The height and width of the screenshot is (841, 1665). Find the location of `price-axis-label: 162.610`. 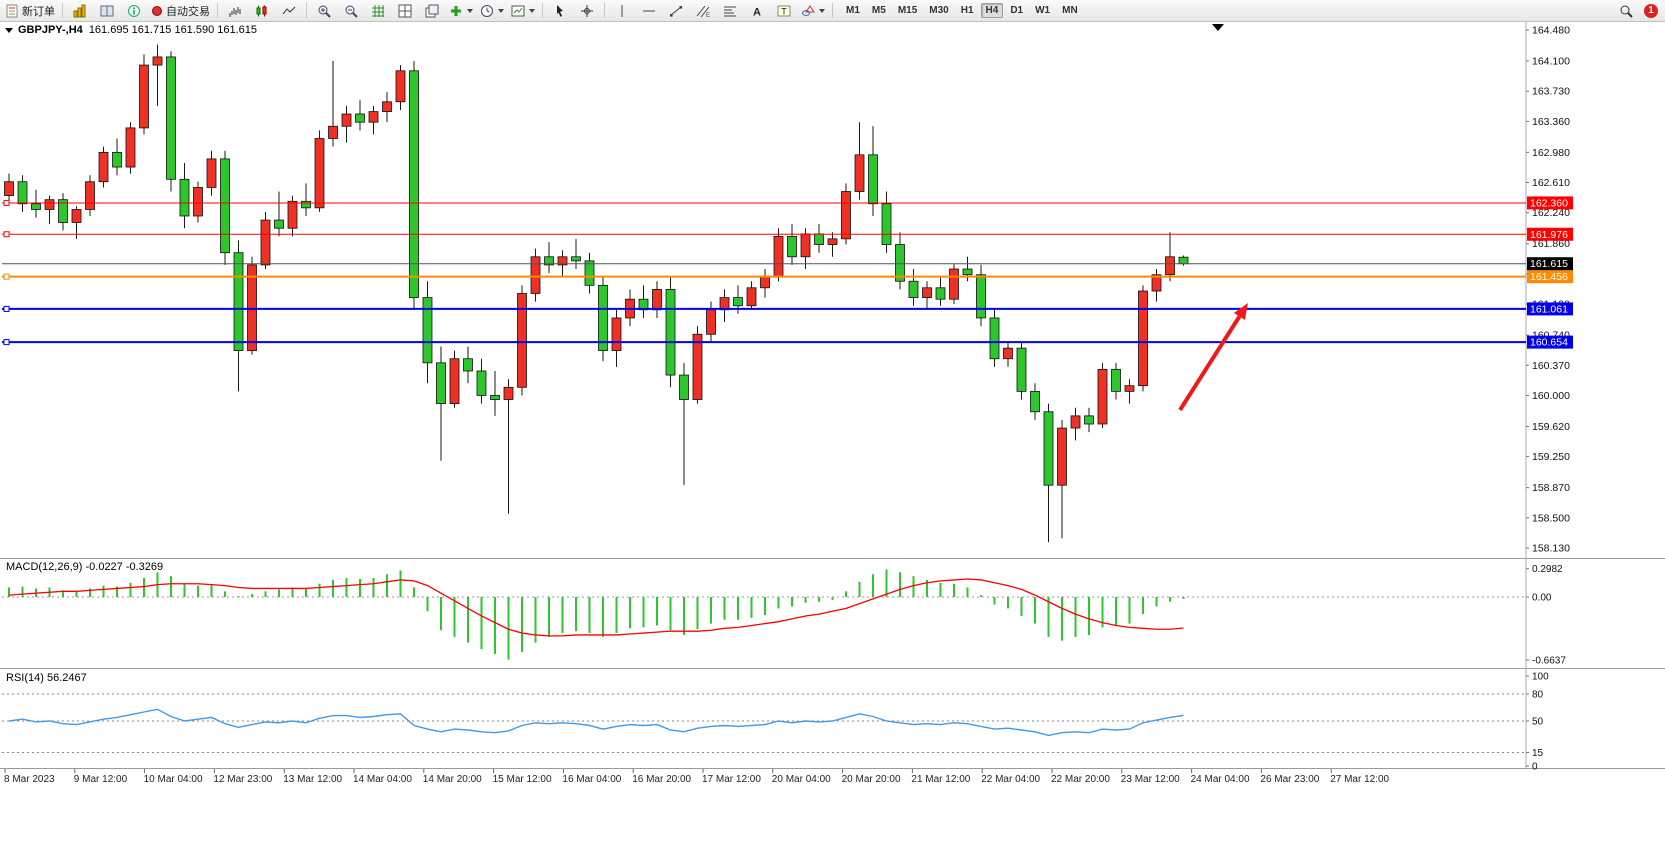

price-axis-label: 162.610 is located at coordinates (1551, 183).